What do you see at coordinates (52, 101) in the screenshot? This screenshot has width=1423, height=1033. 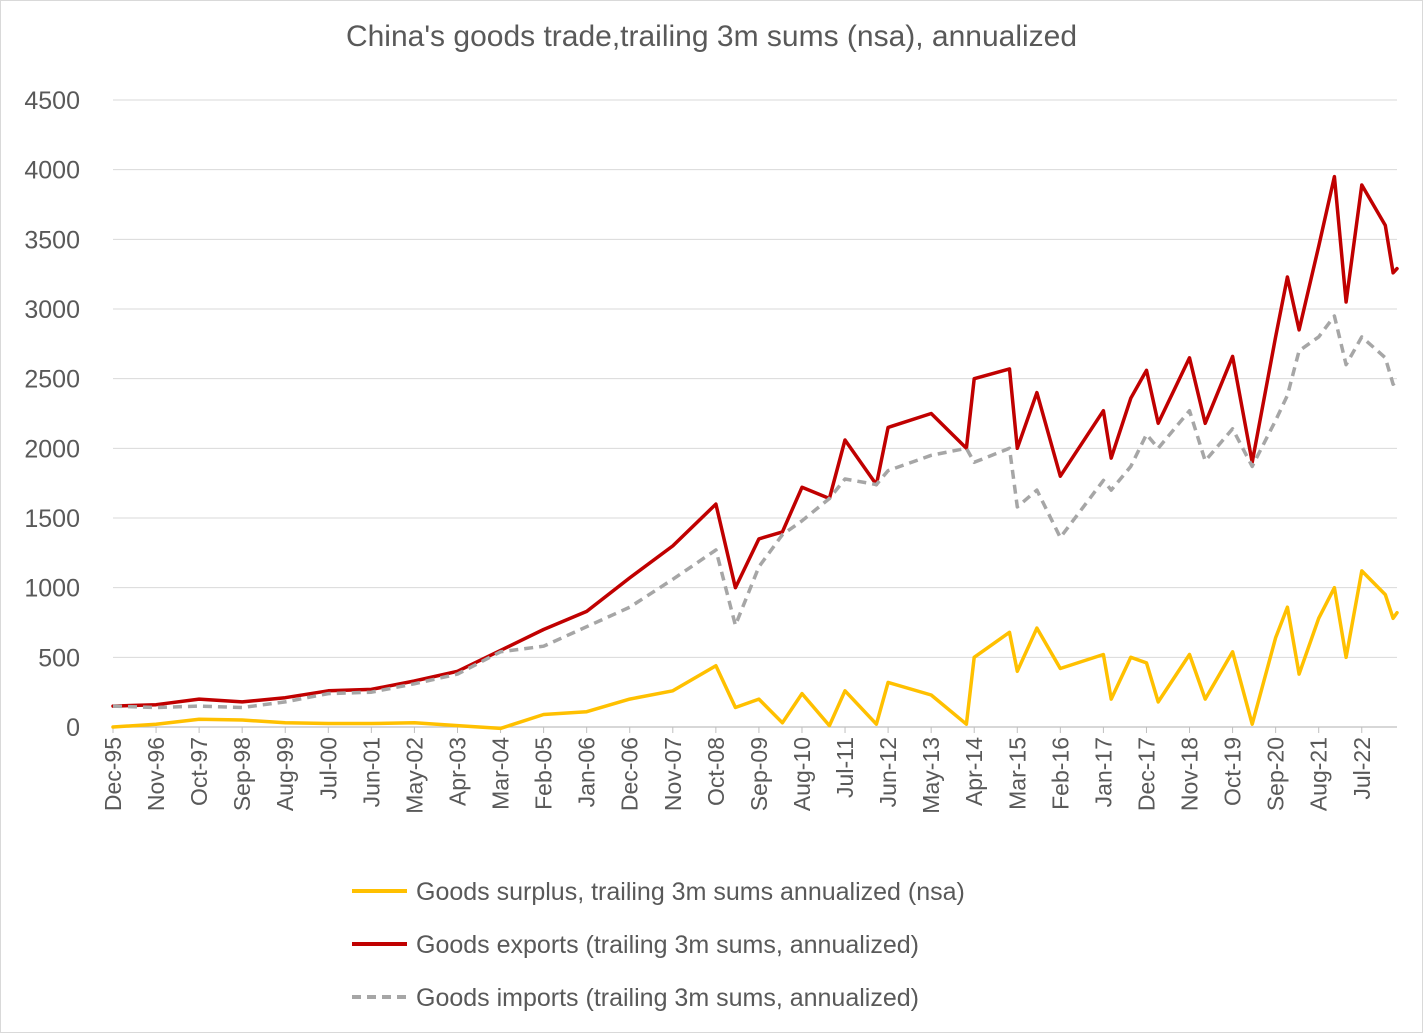 I see `y-tick-label: 4500` at bounding box center [52, 101].